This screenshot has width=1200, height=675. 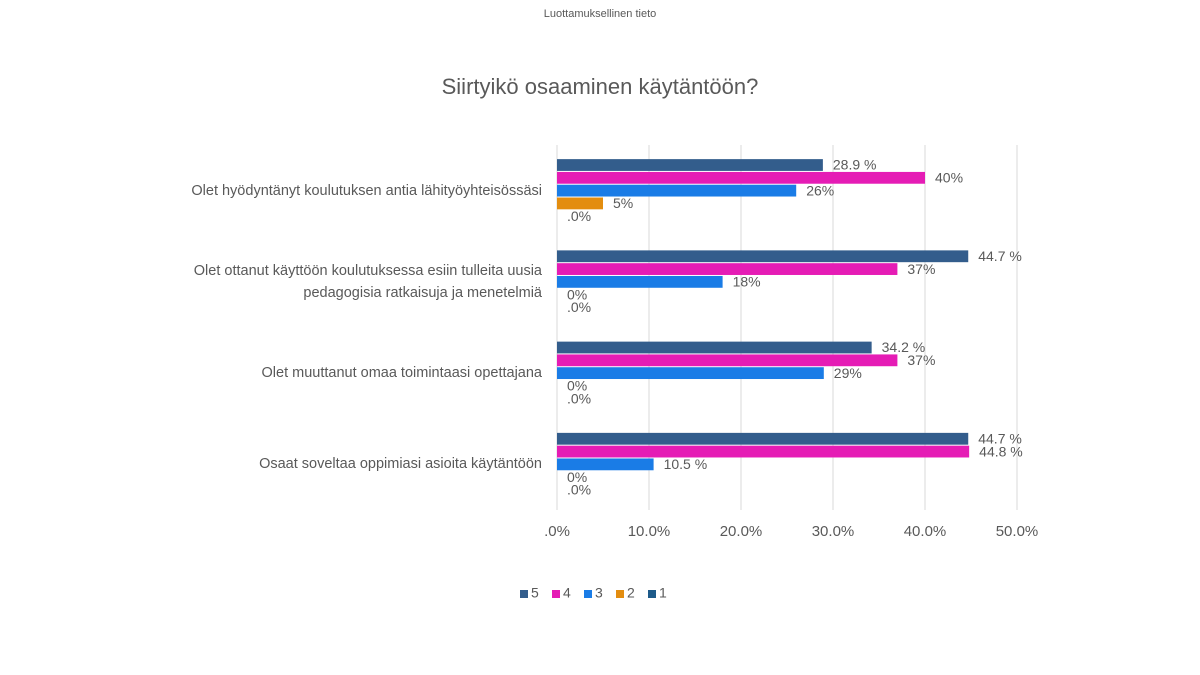 I want to click on data-label: 5%, so click(x=623, y=203).